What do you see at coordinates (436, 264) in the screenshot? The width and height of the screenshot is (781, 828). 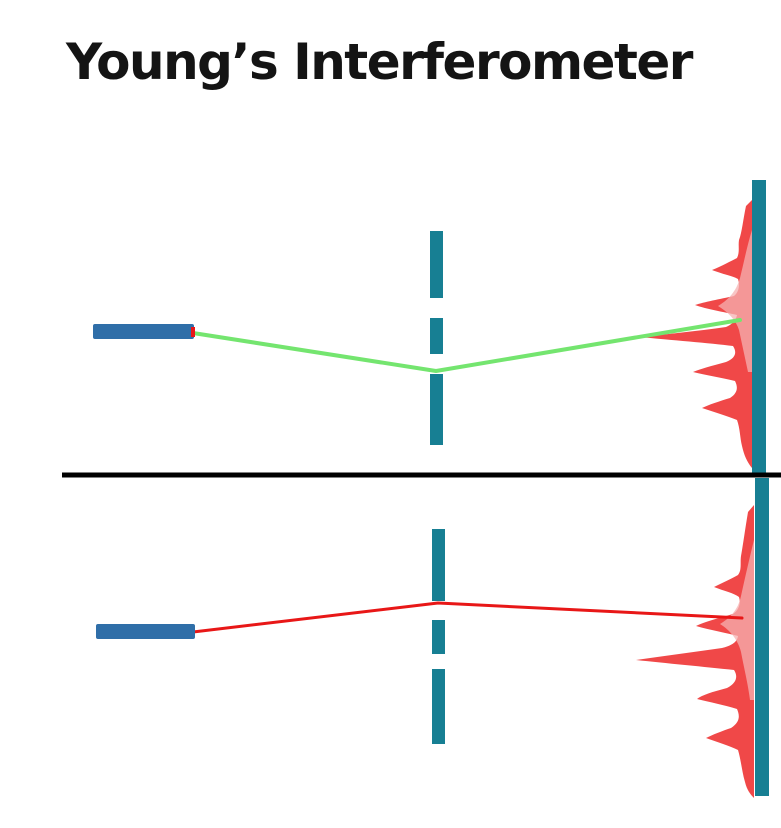 I see `top-barrier-upper-segment` at bounding box center [436, 264].